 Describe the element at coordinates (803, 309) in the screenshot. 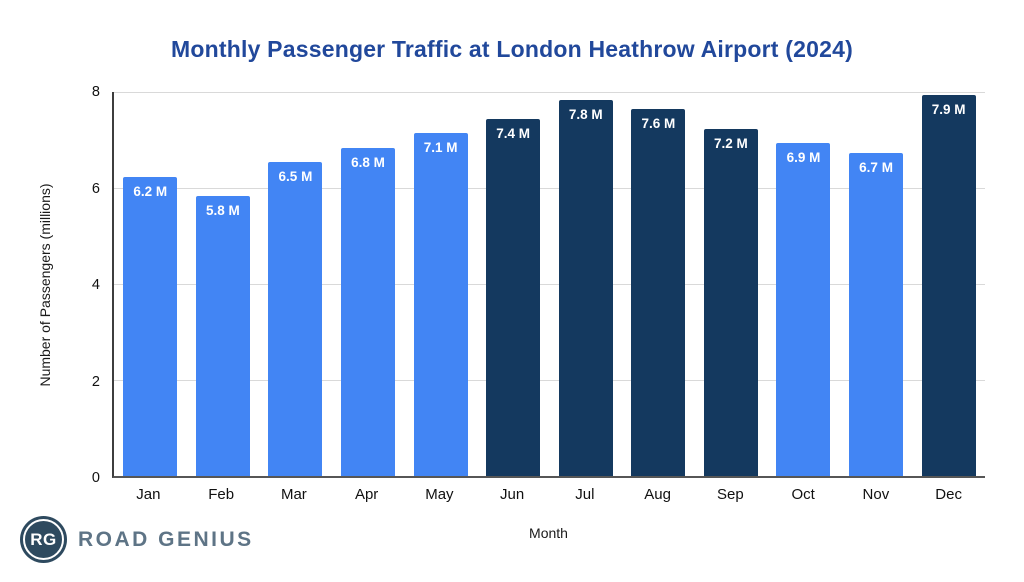

I see `bar-Oct: 6.9 M` at that location.